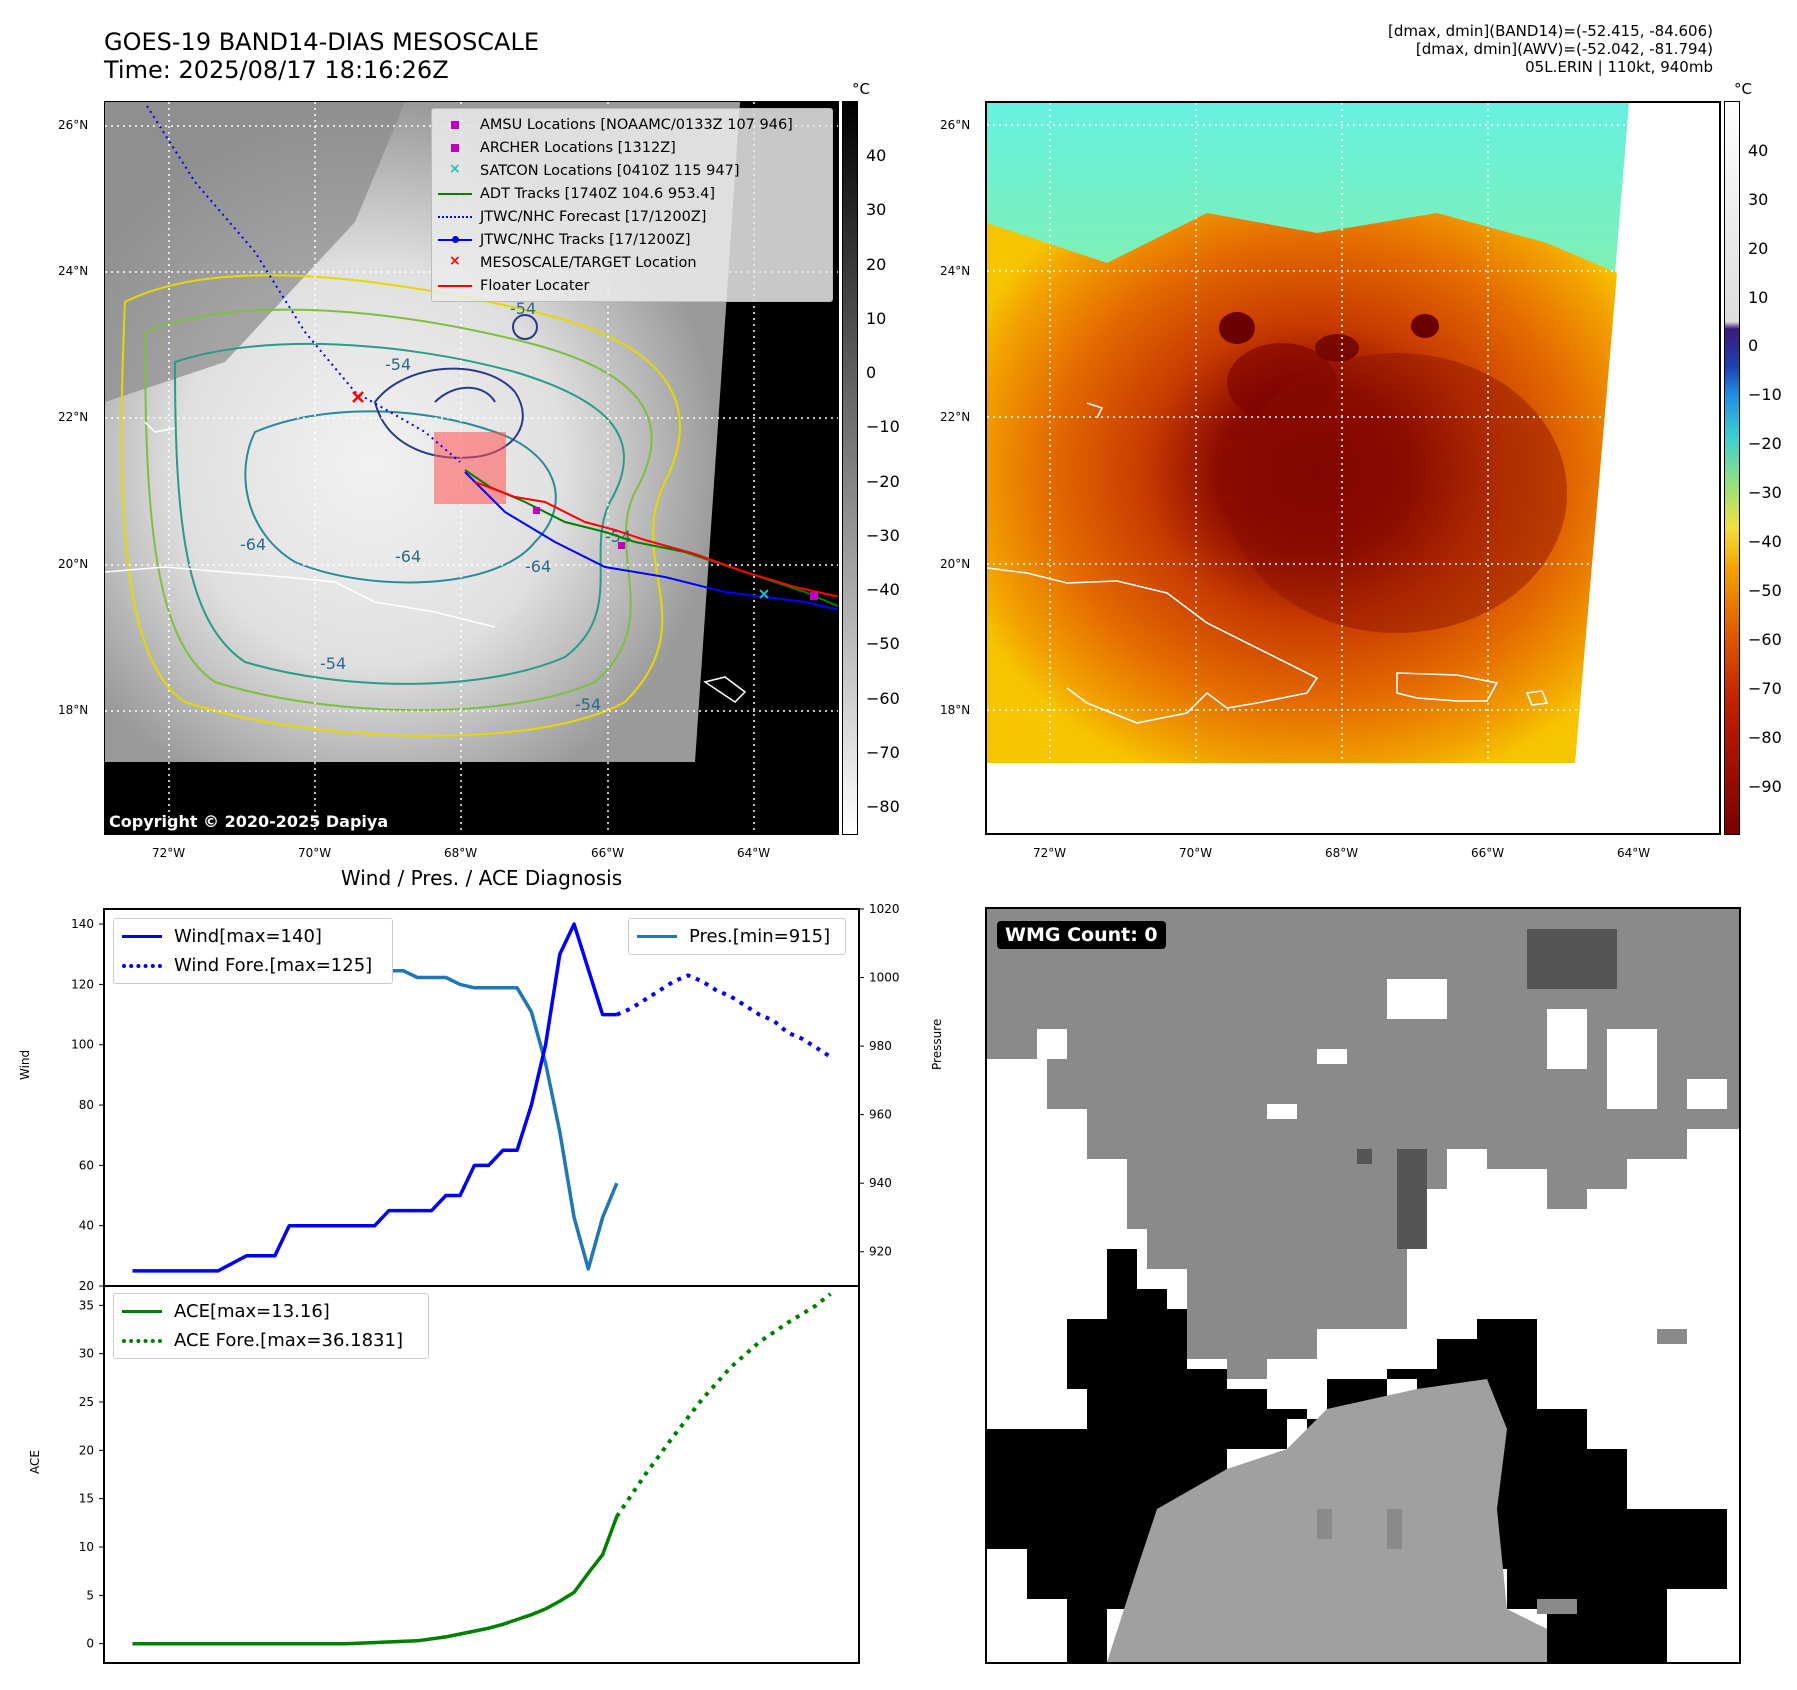 The height and width of the screenshot is (1690, 1797). I want to click on square-icon, so click(455, 125).